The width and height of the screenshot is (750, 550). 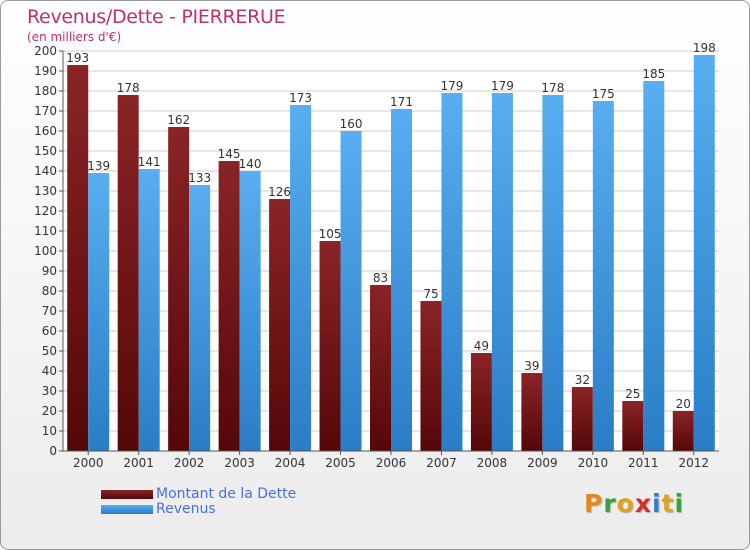 What do you see at coordinates (290, 463) in the screenshot?
I see `x-tick-label: 2004` at bounding box center [290, 463].